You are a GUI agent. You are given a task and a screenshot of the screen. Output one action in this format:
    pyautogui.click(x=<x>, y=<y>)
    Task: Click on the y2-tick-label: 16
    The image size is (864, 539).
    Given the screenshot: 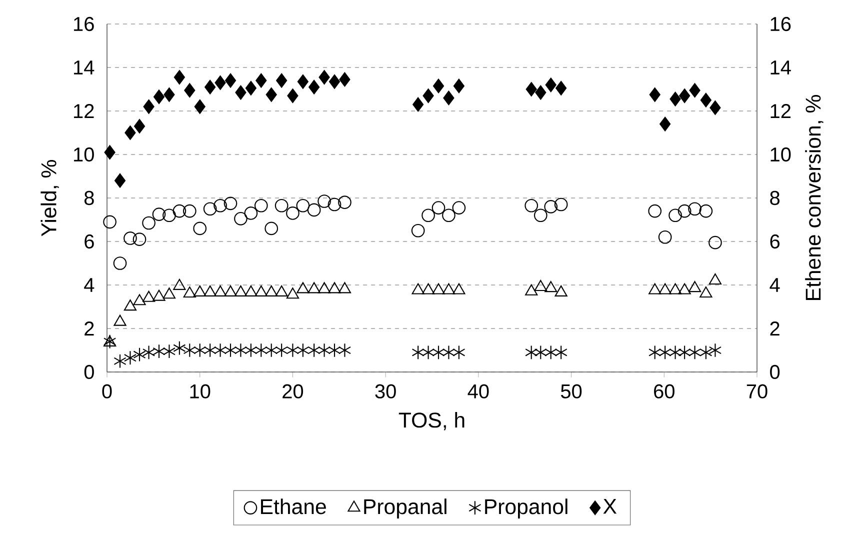 What is the action you would take?
    pyautogui.click(x=780, y=24)
    